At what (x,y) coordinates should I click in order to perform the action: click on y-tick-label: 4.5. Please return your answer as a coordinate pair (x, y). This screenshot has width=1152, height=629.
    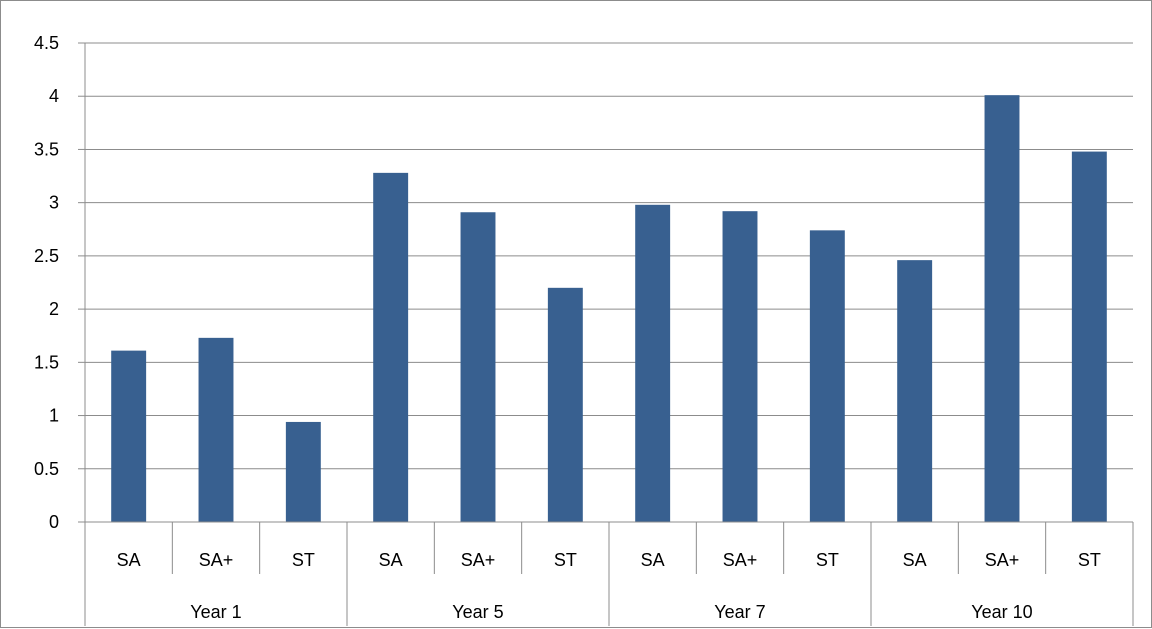
    Looking at the image, I should click on (46, 43).